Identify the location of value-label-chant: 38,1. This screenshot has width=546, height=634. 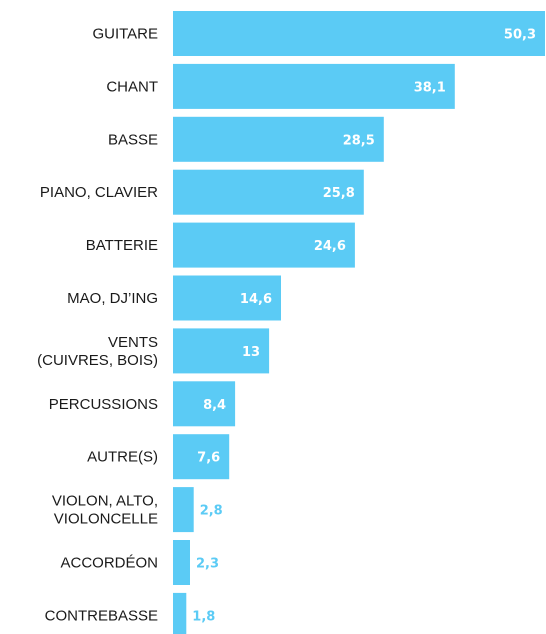
(430, 87).